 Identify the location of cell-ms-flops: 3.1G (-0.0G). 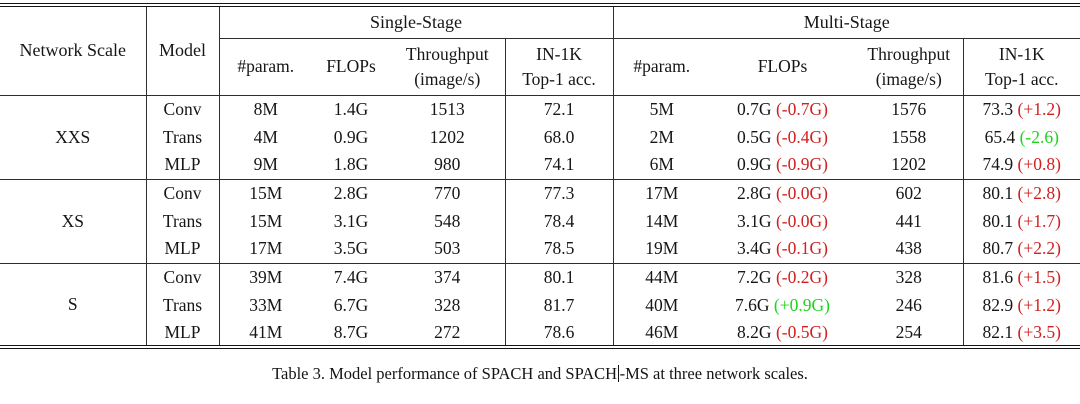
(782, 221).